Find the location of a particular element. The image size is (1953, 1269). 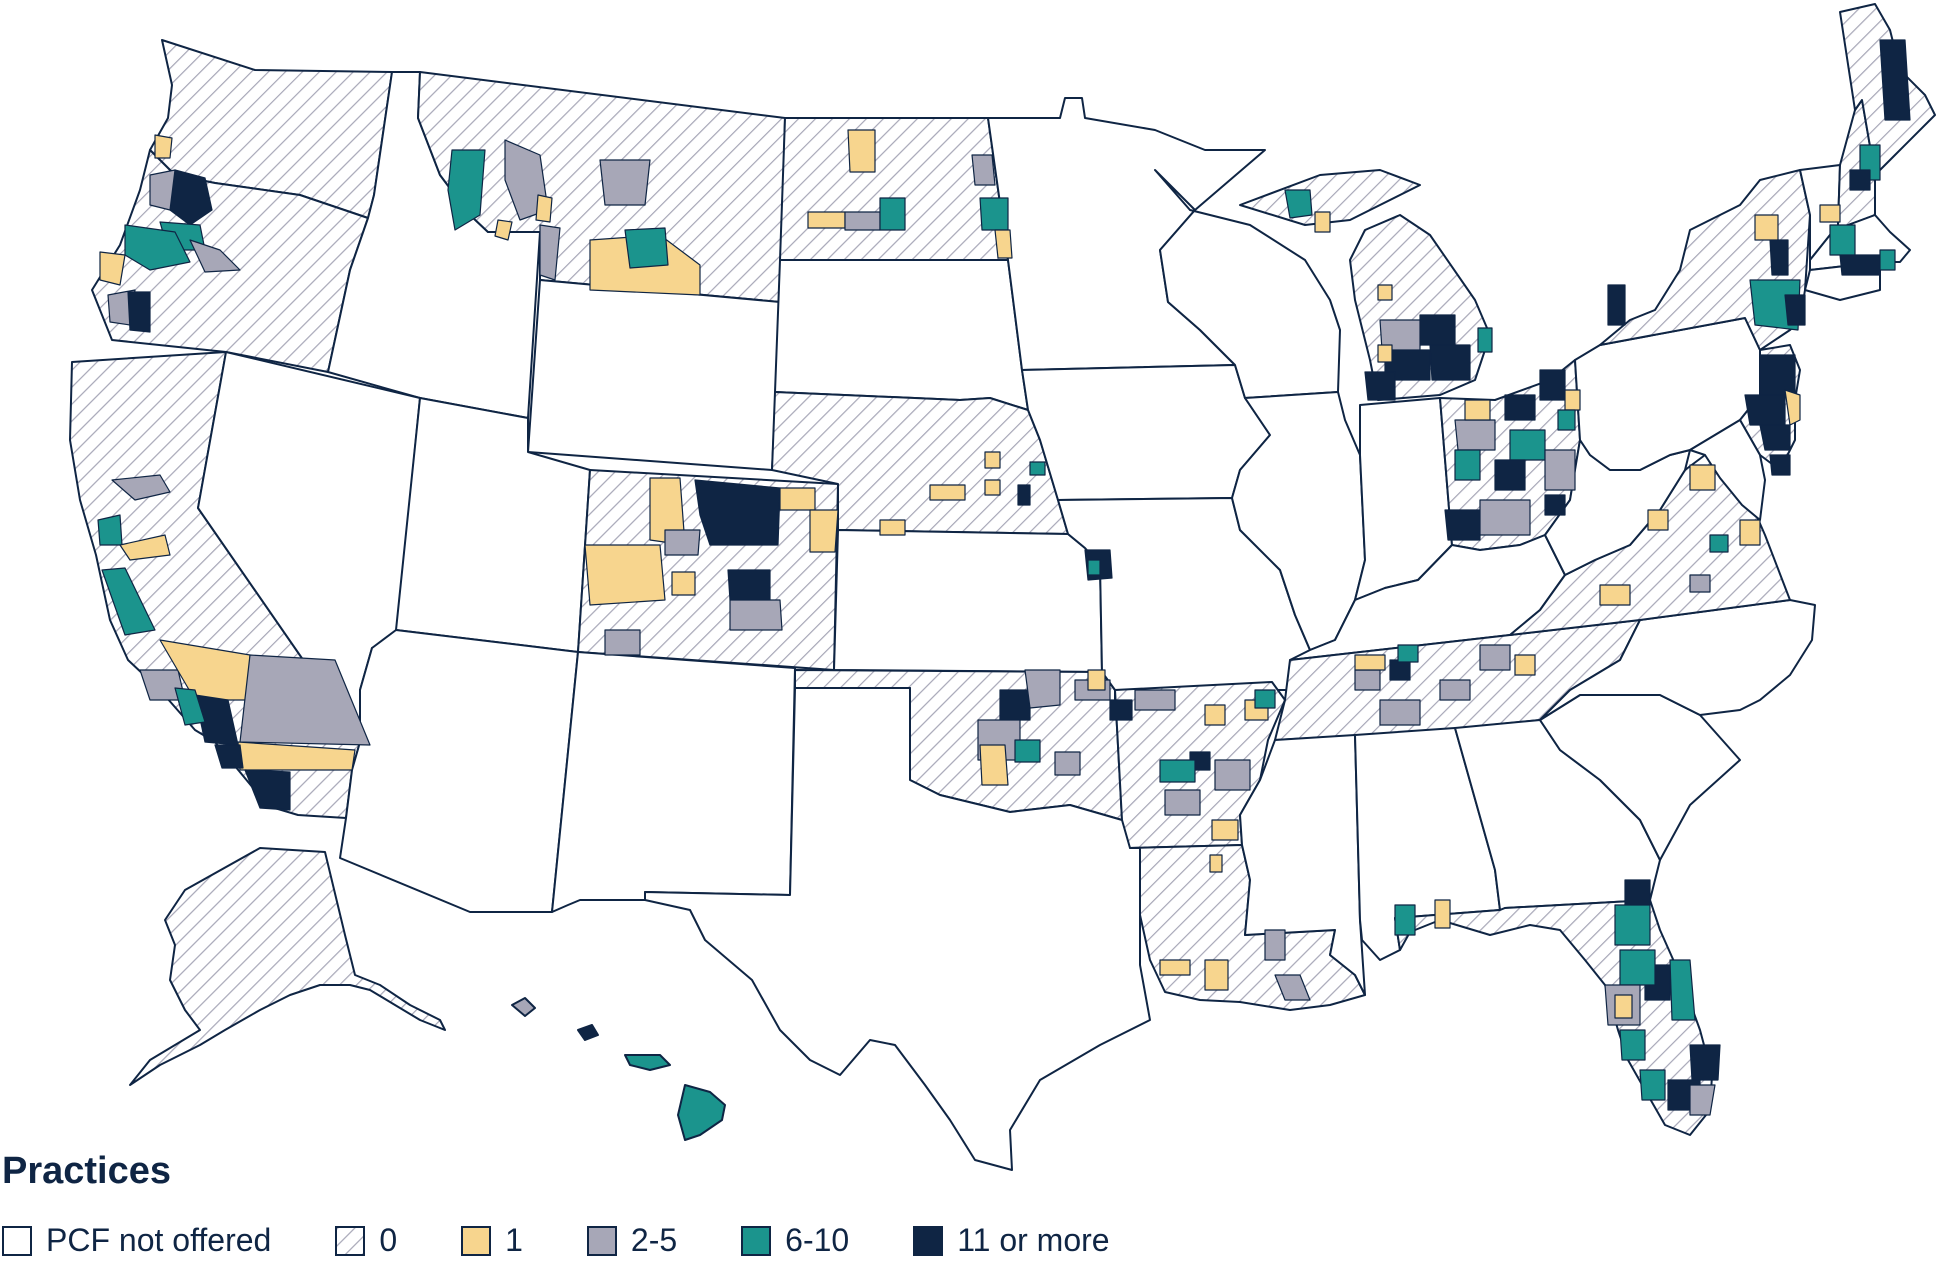

region-ma-central is located at coordinates (1842, 240).